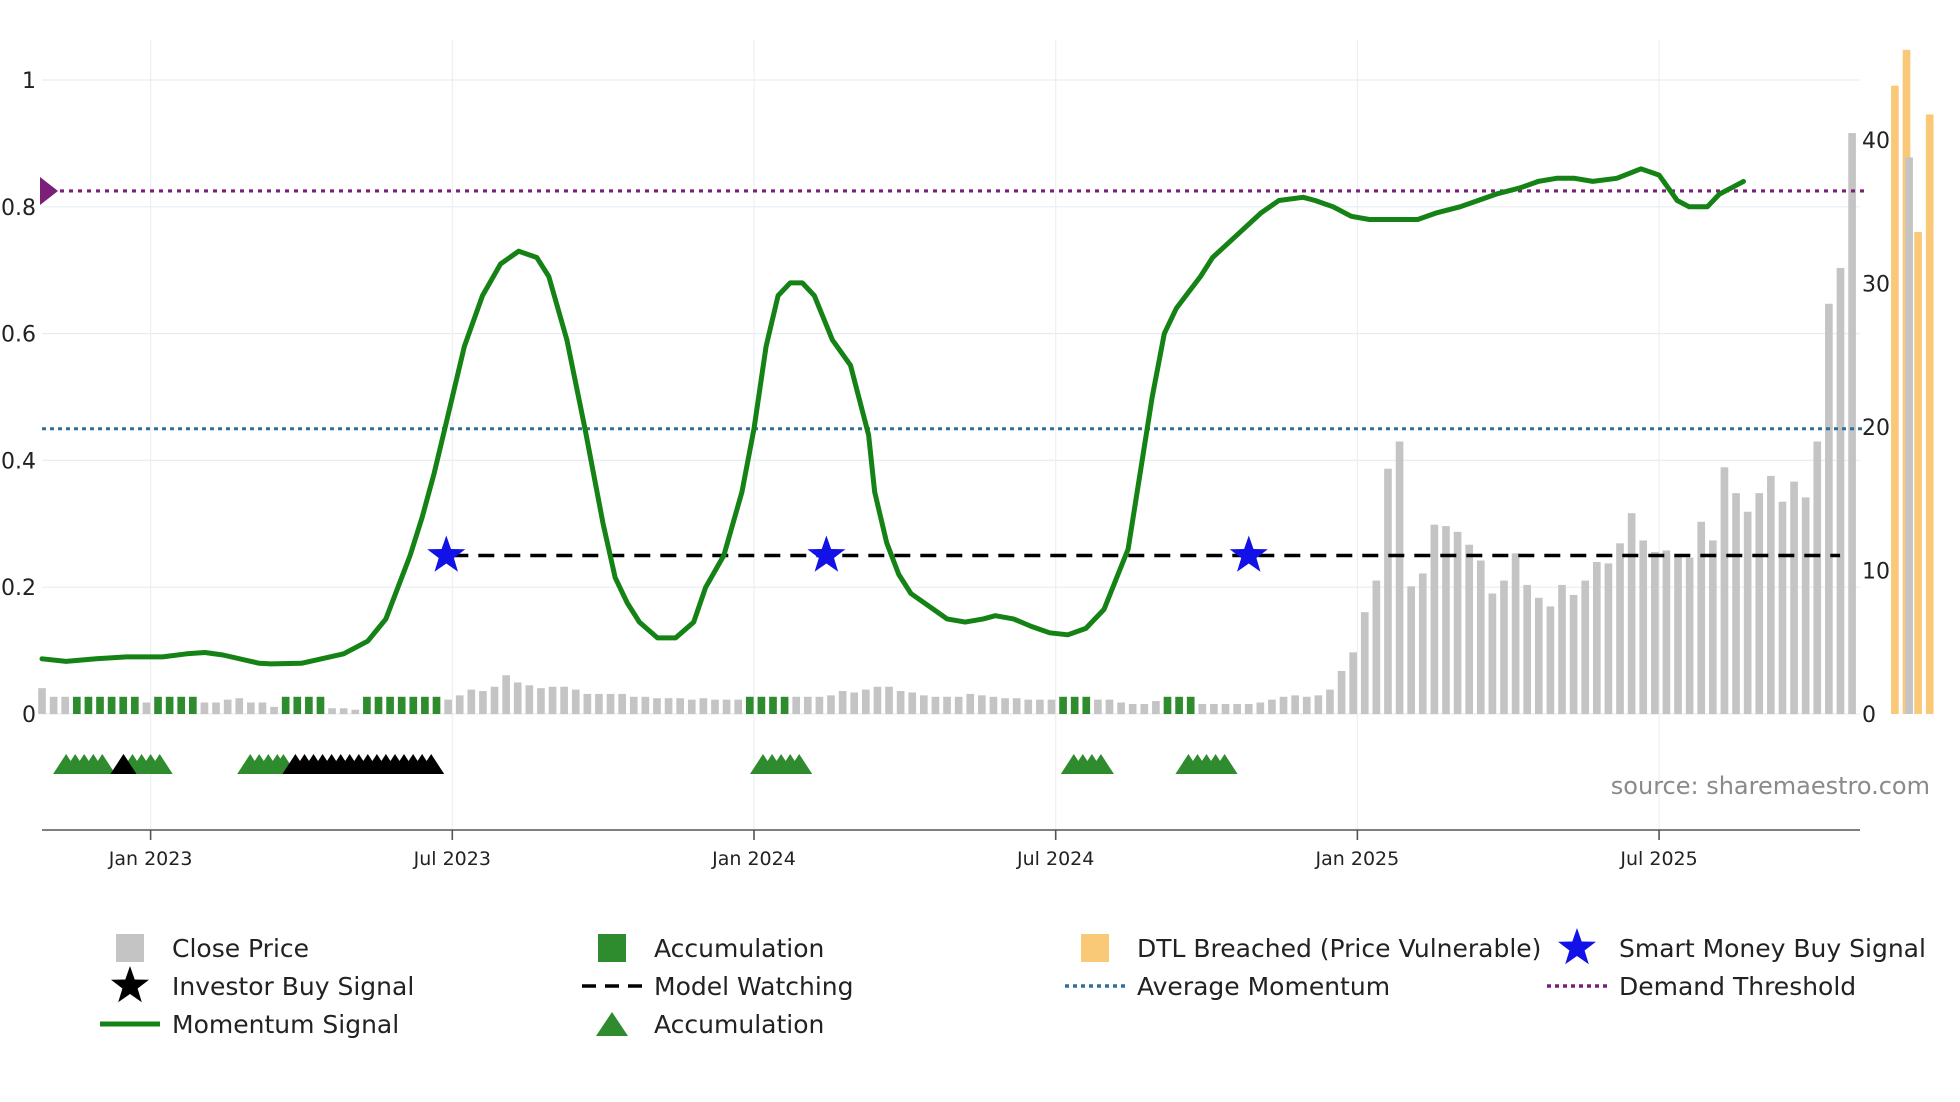  I want to click on legend-item: Average Momentum, so click(1227, 986).